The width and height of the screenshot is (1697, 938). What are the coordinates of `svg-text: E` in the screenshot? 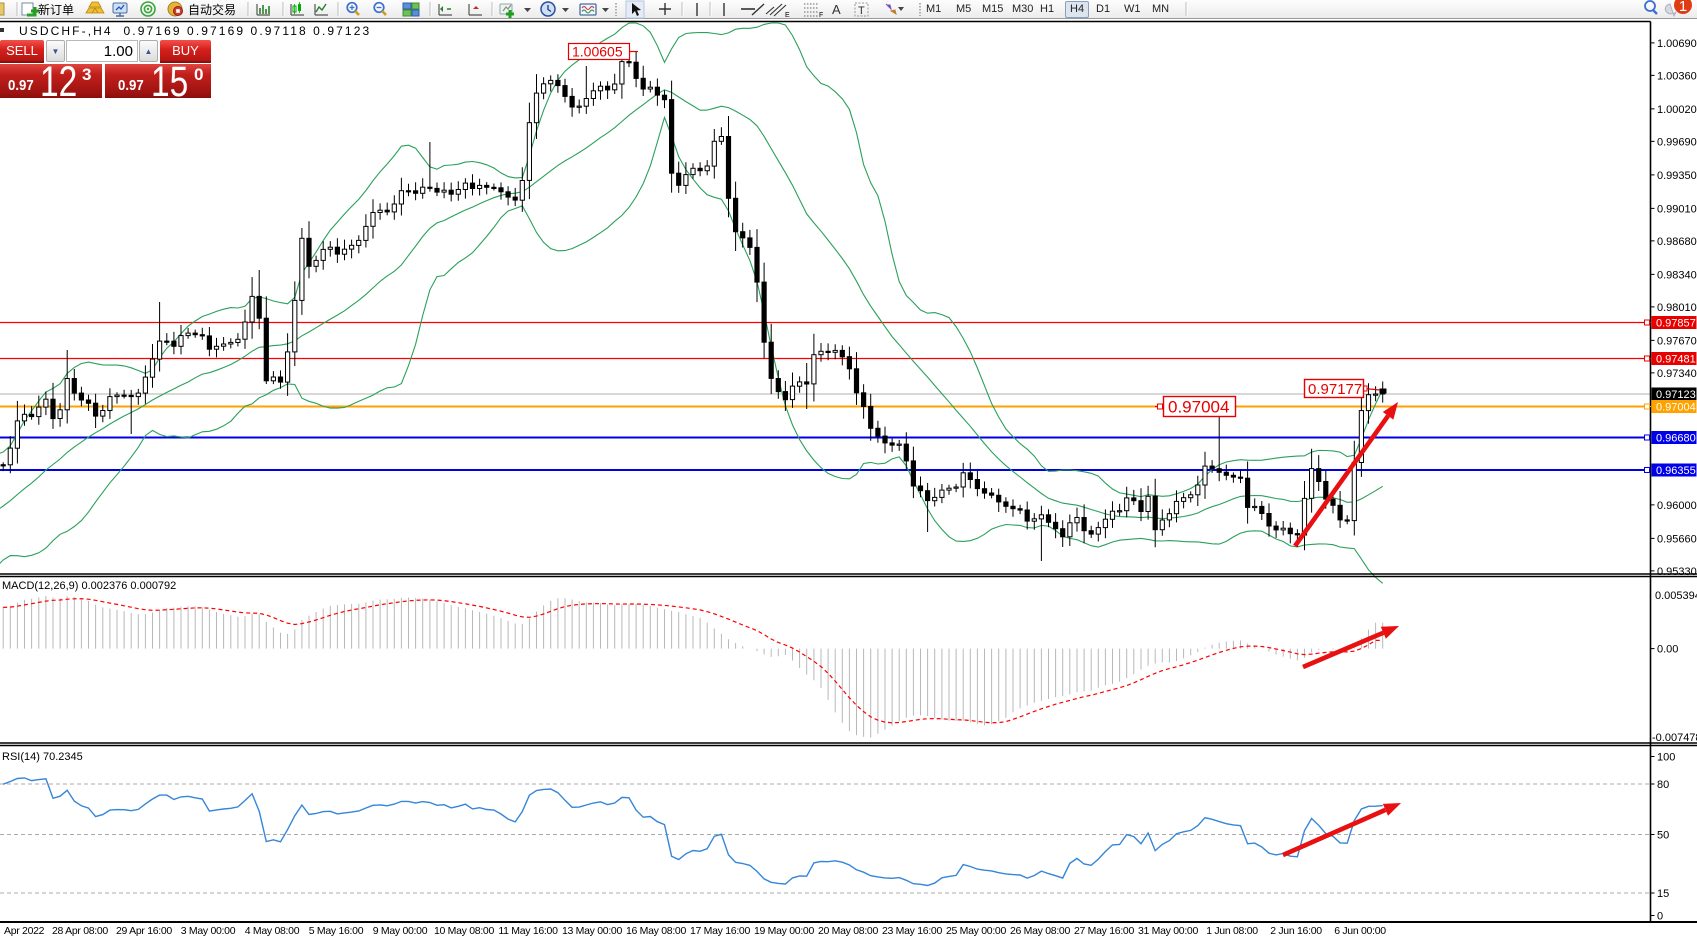 It's located at (787, 15).